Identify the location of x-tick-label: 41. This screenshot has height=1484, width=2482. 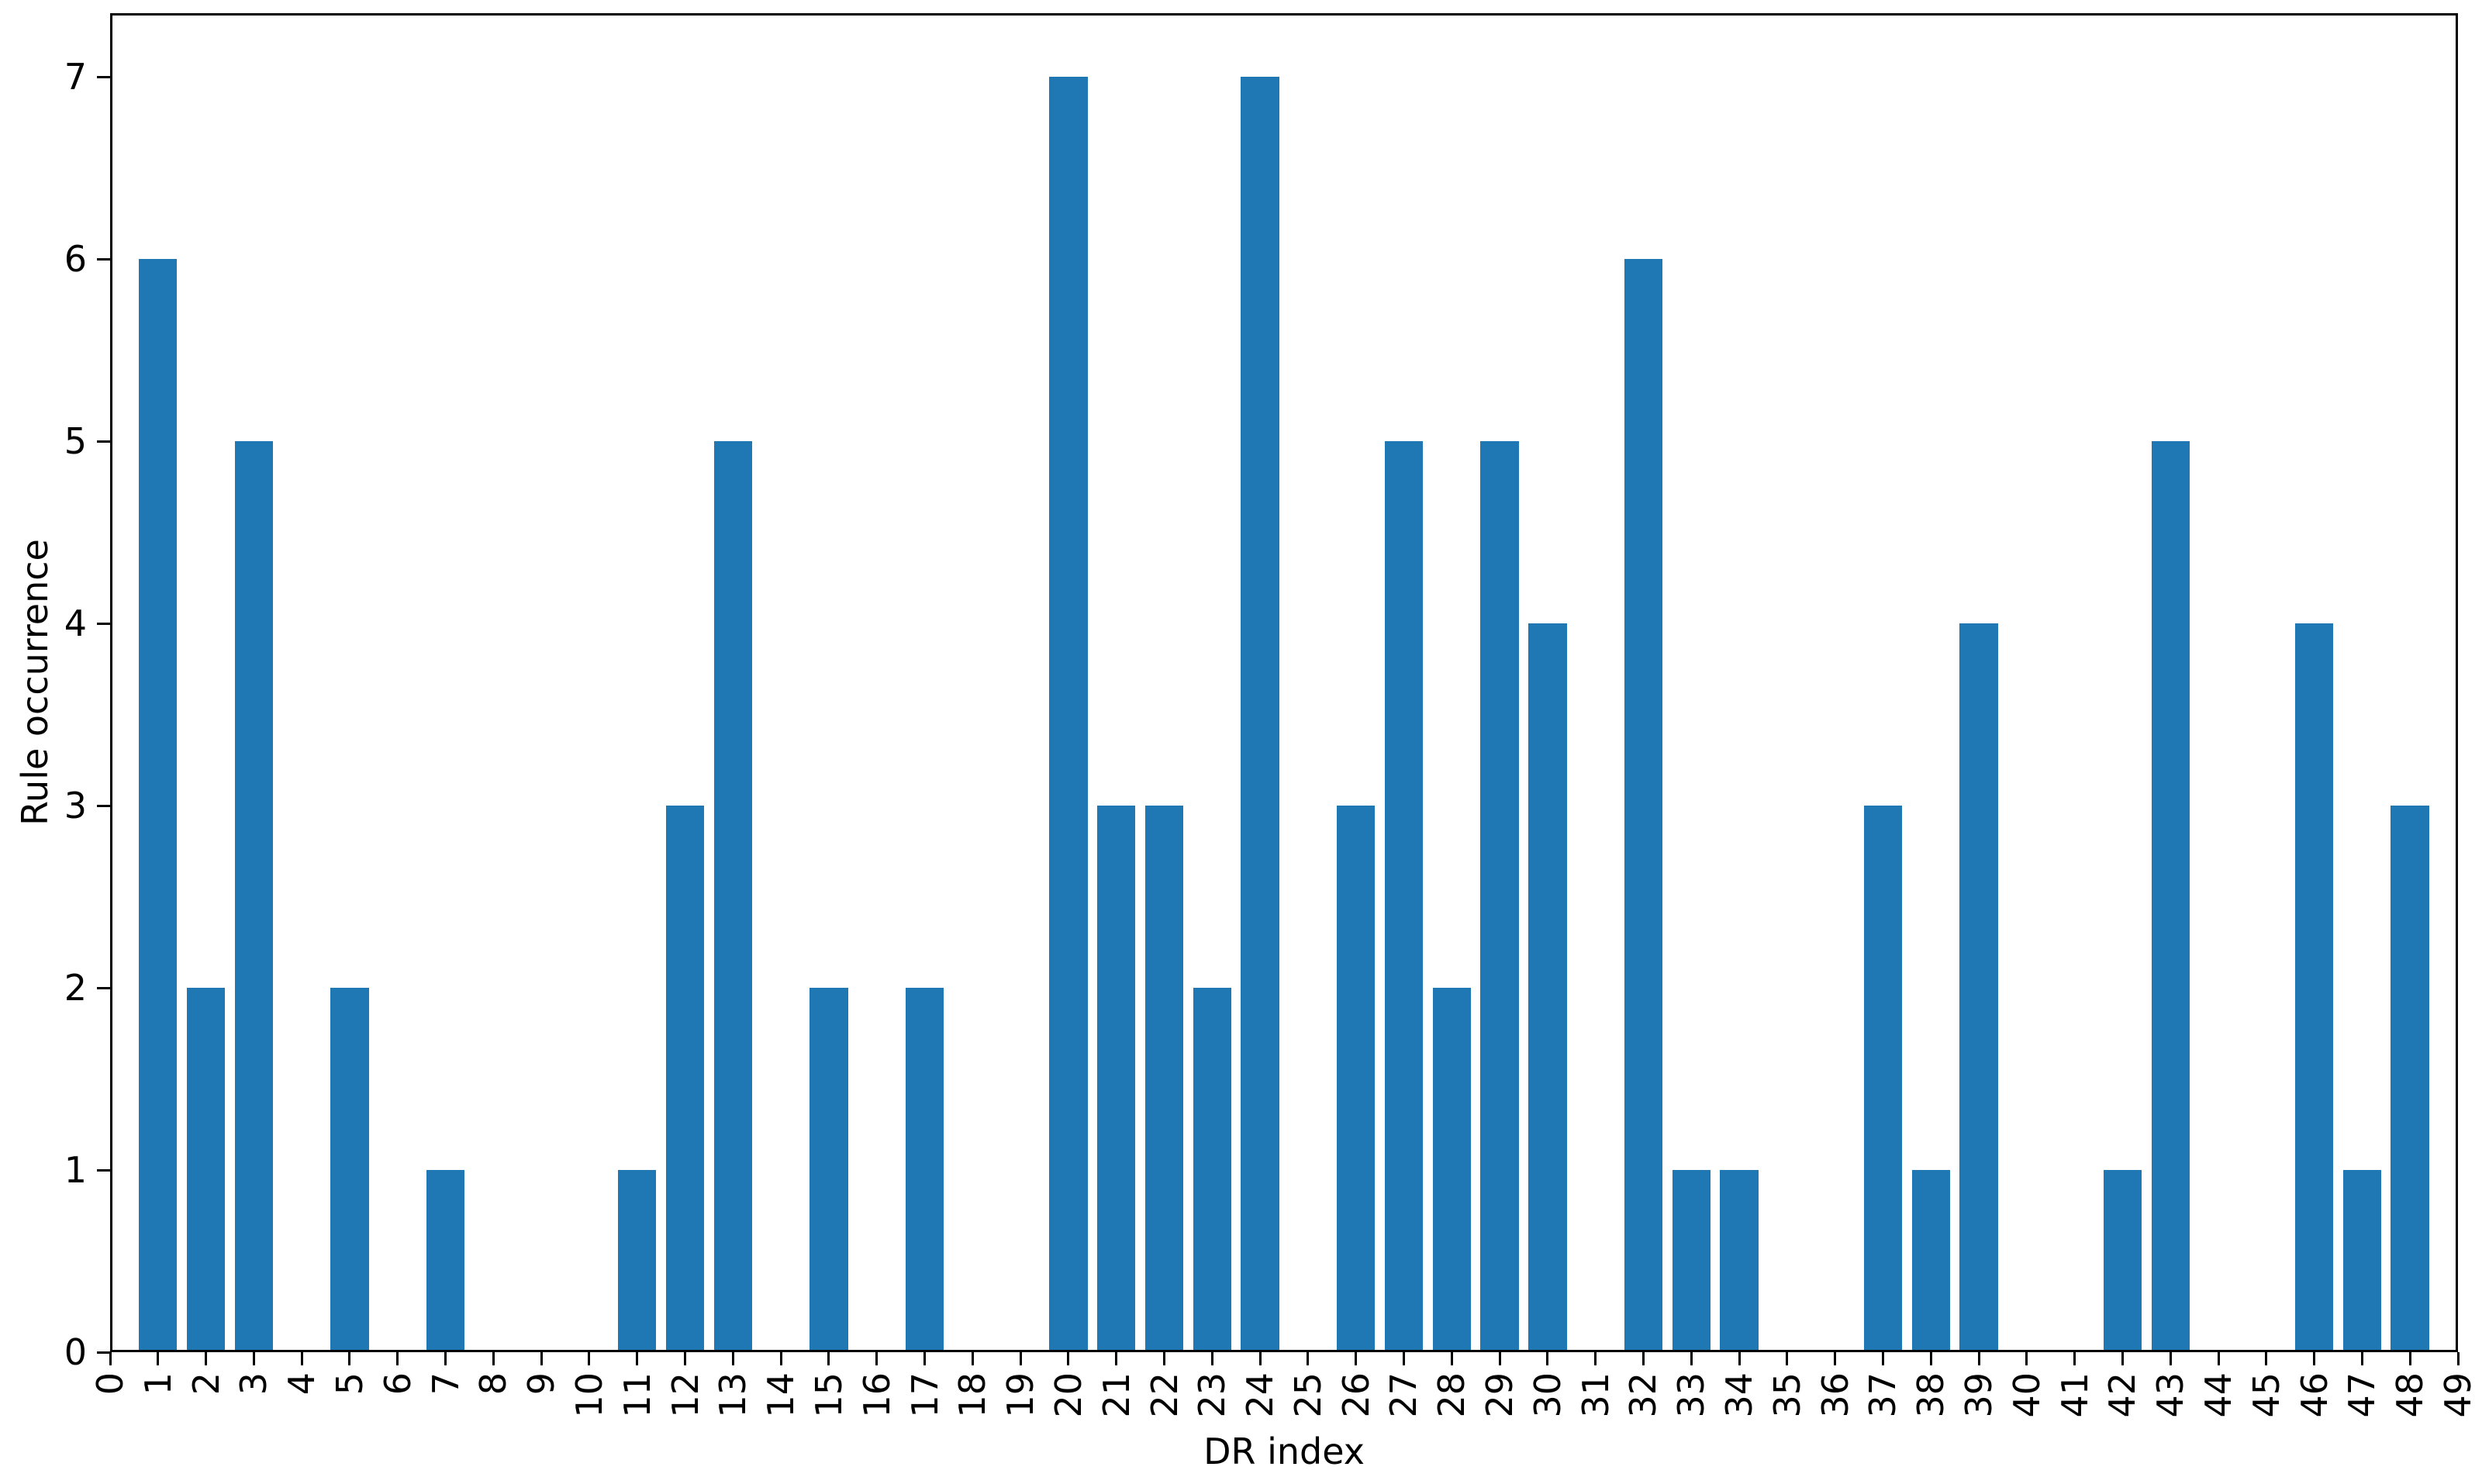
(2074, 1395).